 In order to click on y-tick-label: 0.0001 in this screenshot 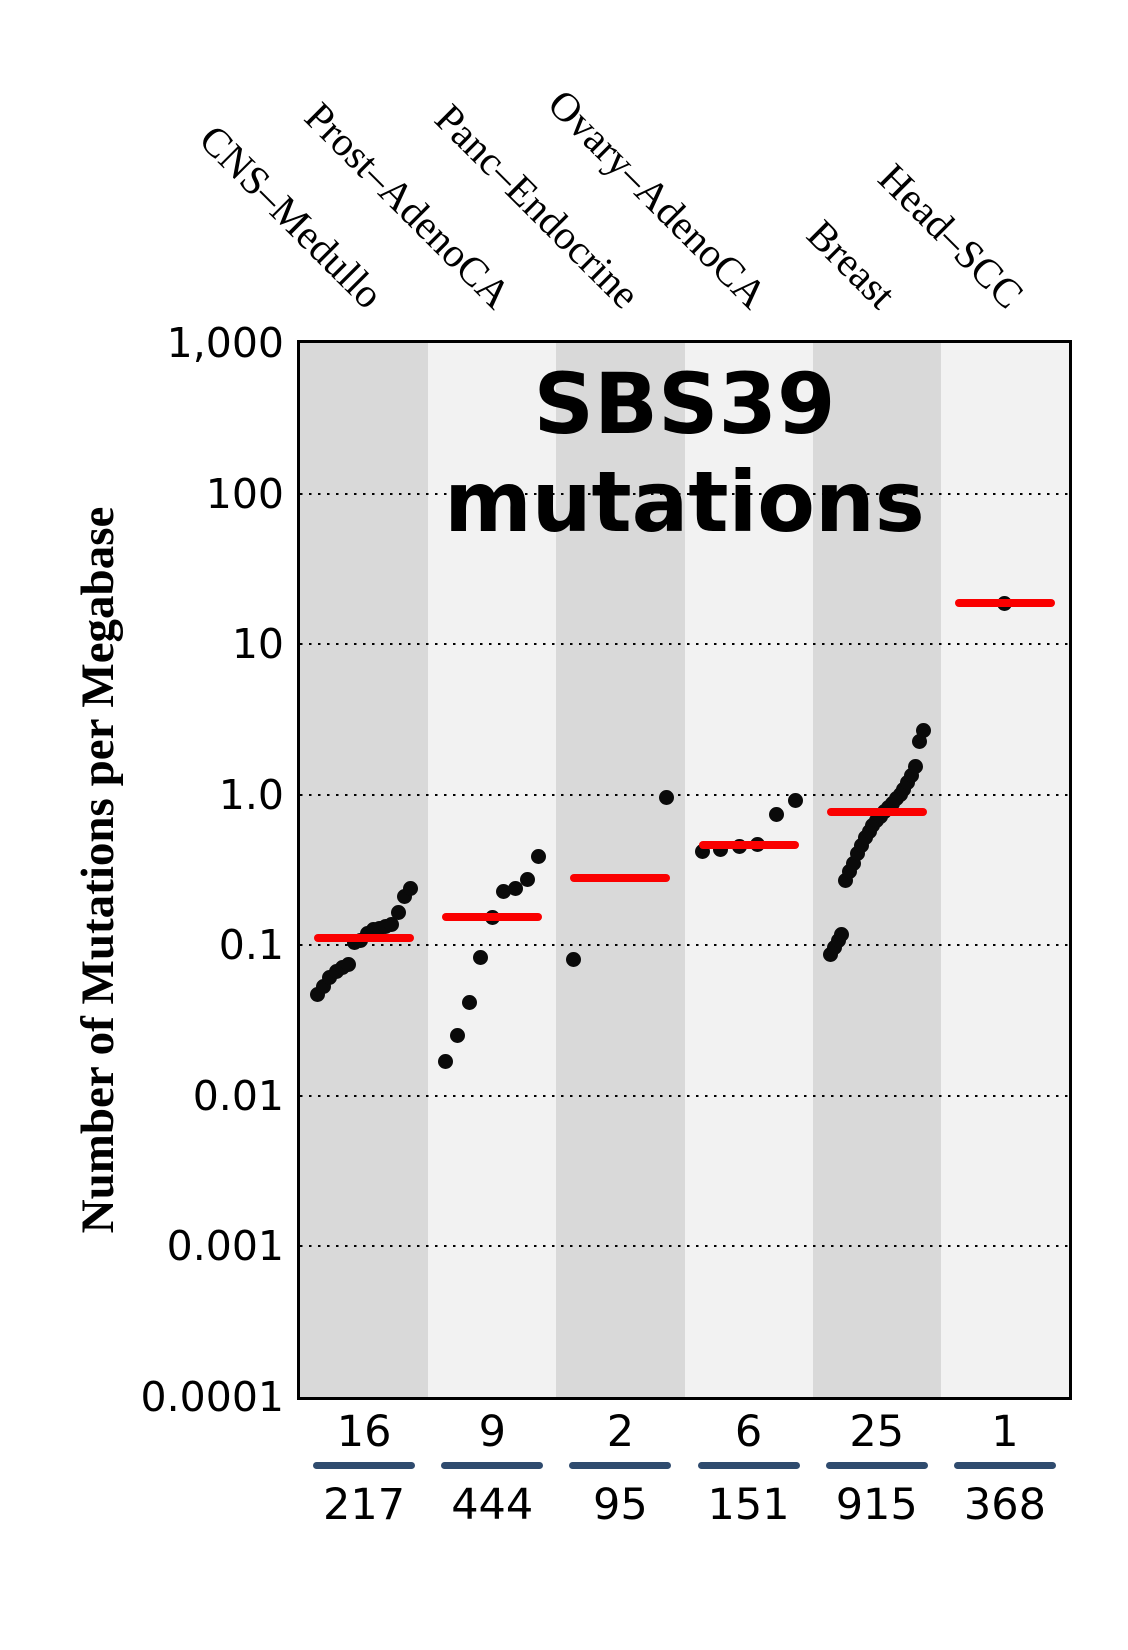, I will do `click(212, 1397)`.